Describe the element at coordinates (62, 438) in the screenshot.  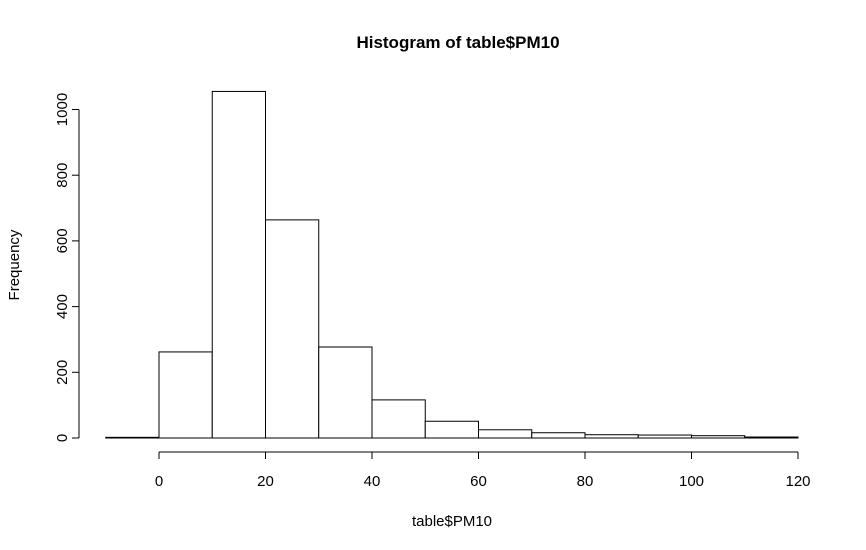
I see `y-tick-label-0: 0` at that location.